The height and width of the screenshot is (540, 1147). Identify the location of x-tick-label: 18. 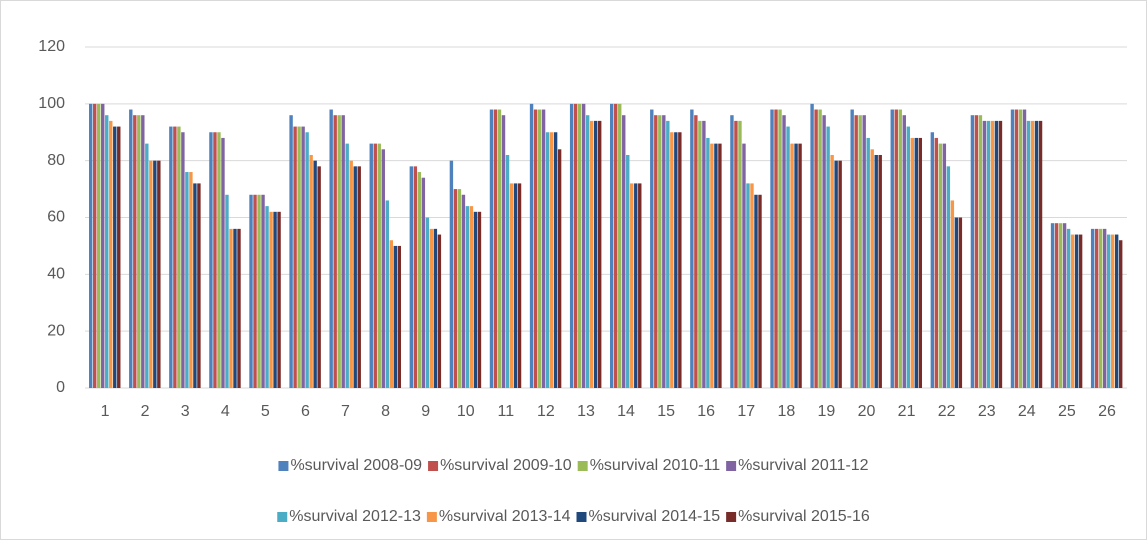
(786, 411).